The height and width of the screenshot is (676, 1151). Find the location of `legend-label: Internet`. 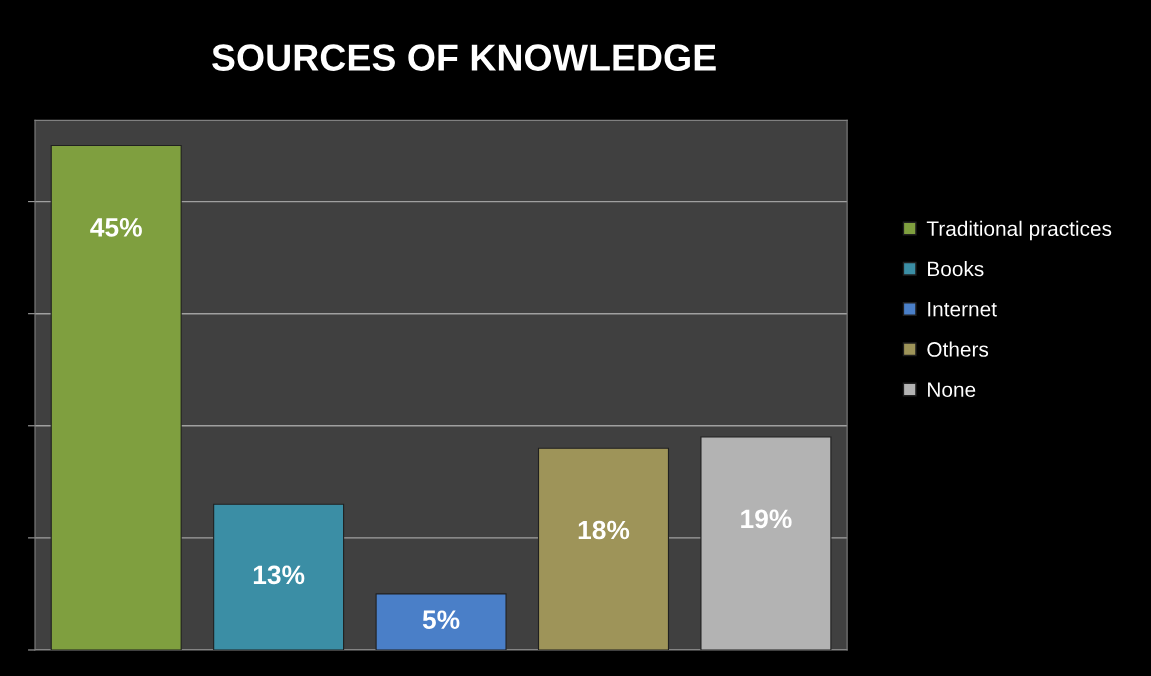

legend-label: Internet is located at coordinates (962, 309).